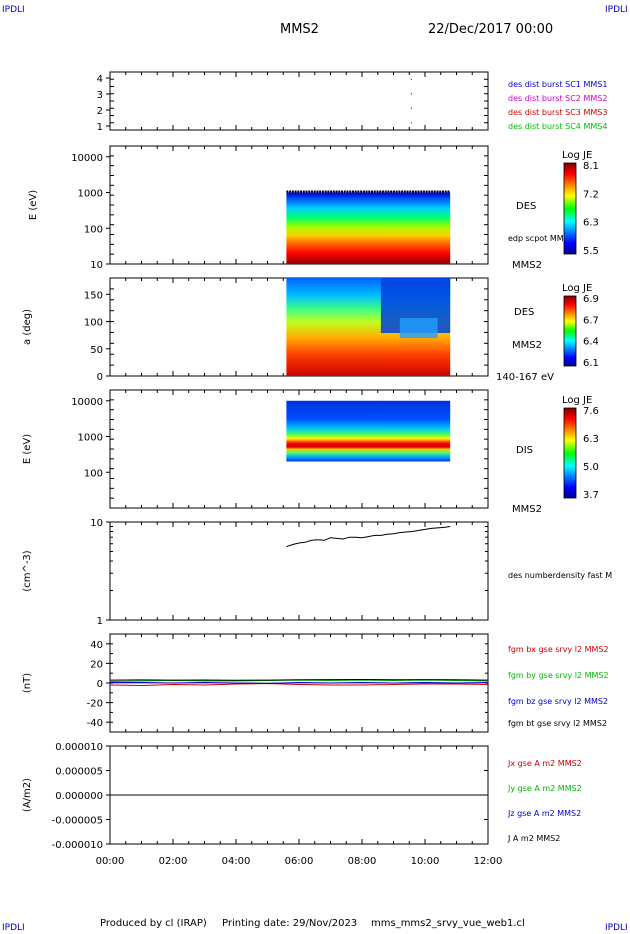 The image size is (630, 934). Describe the element at coordinates (368, 431) in the screenshot. I see `dis-energy-heatmap` at that location.